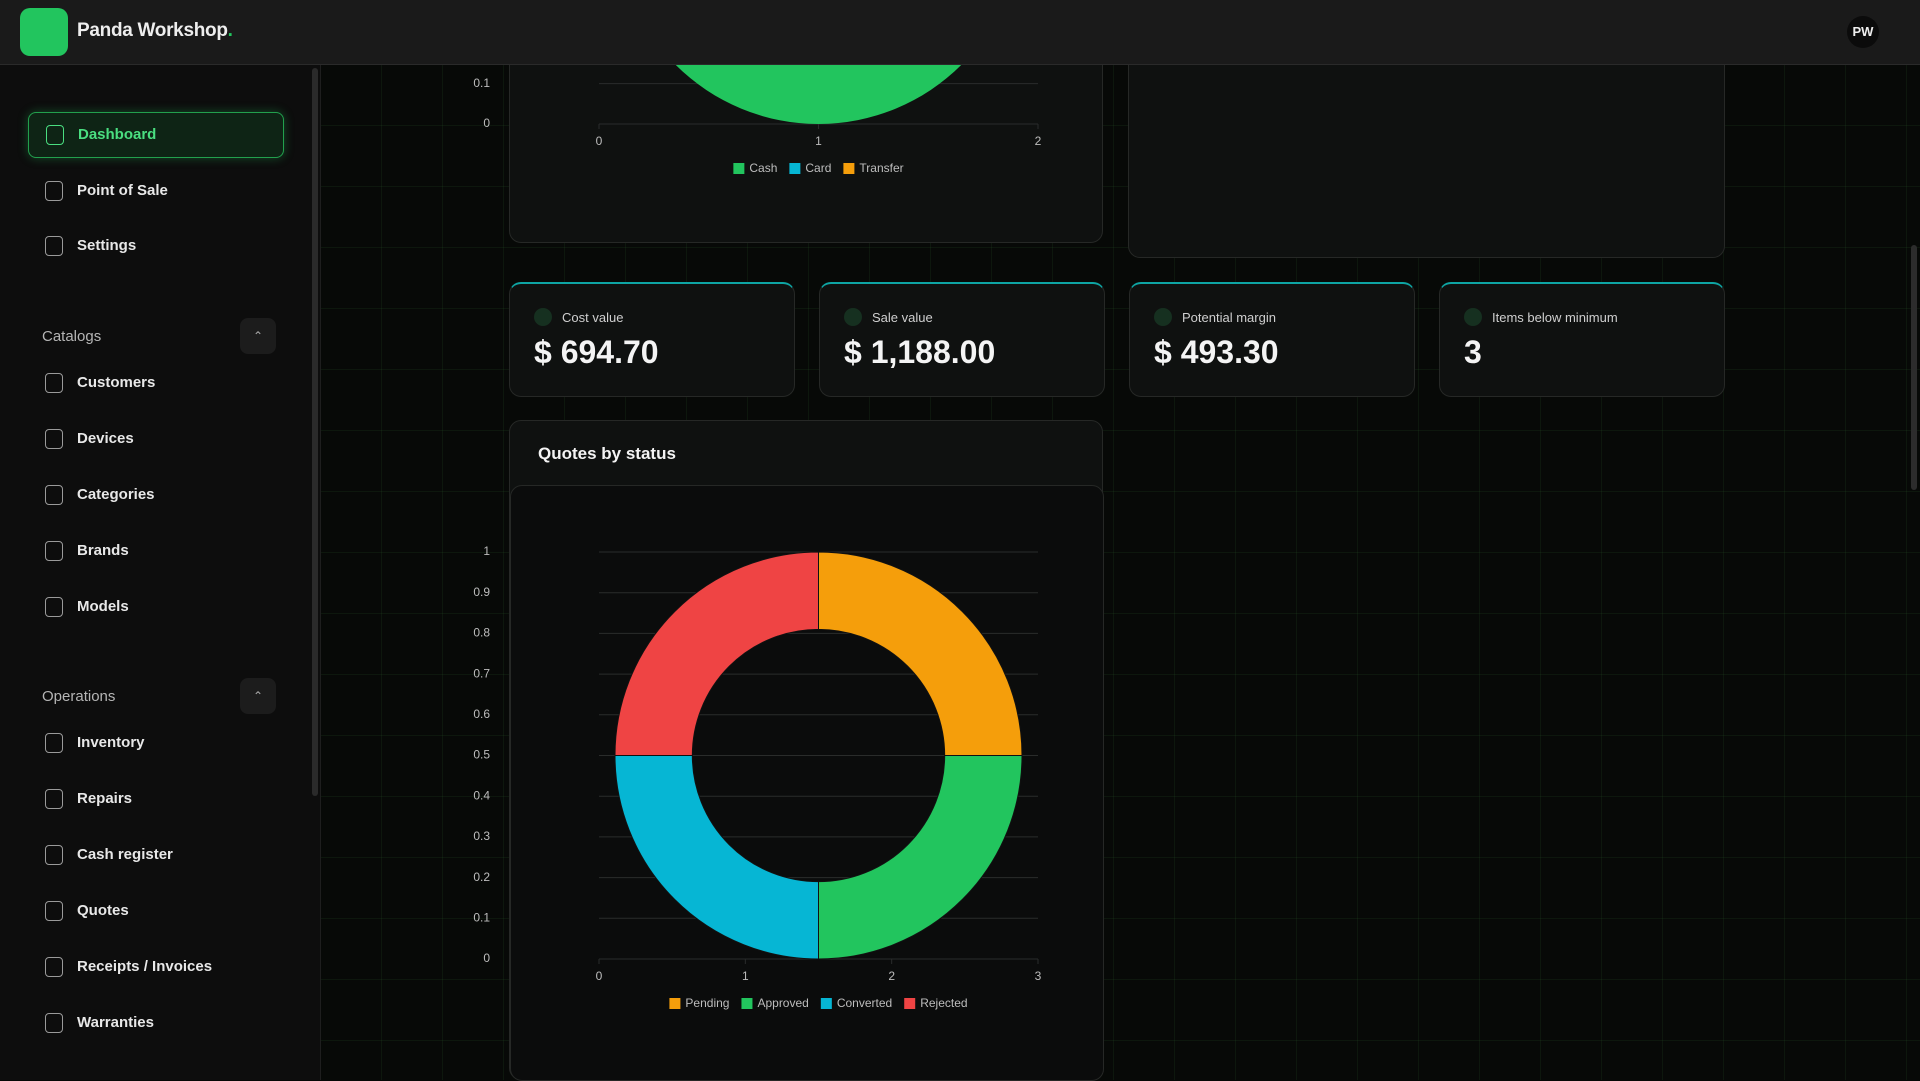 The width and height of the screenshot is (1920, 1081). I want to click on y-tick-label: 0.4, so click(481, 795).